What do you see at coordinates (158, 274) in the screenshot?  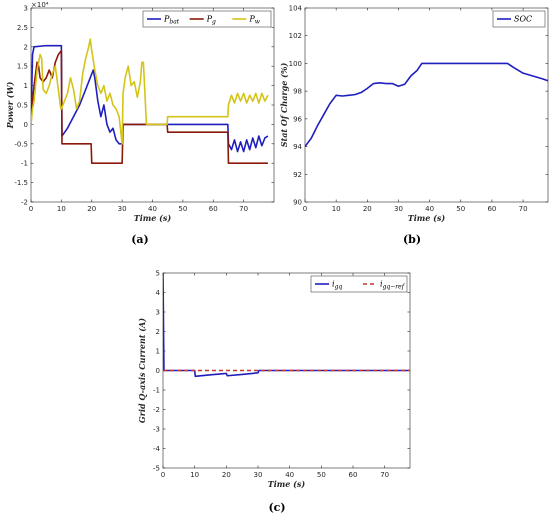 I see `y-tick-label: 5` at bounding box center [158, 274].